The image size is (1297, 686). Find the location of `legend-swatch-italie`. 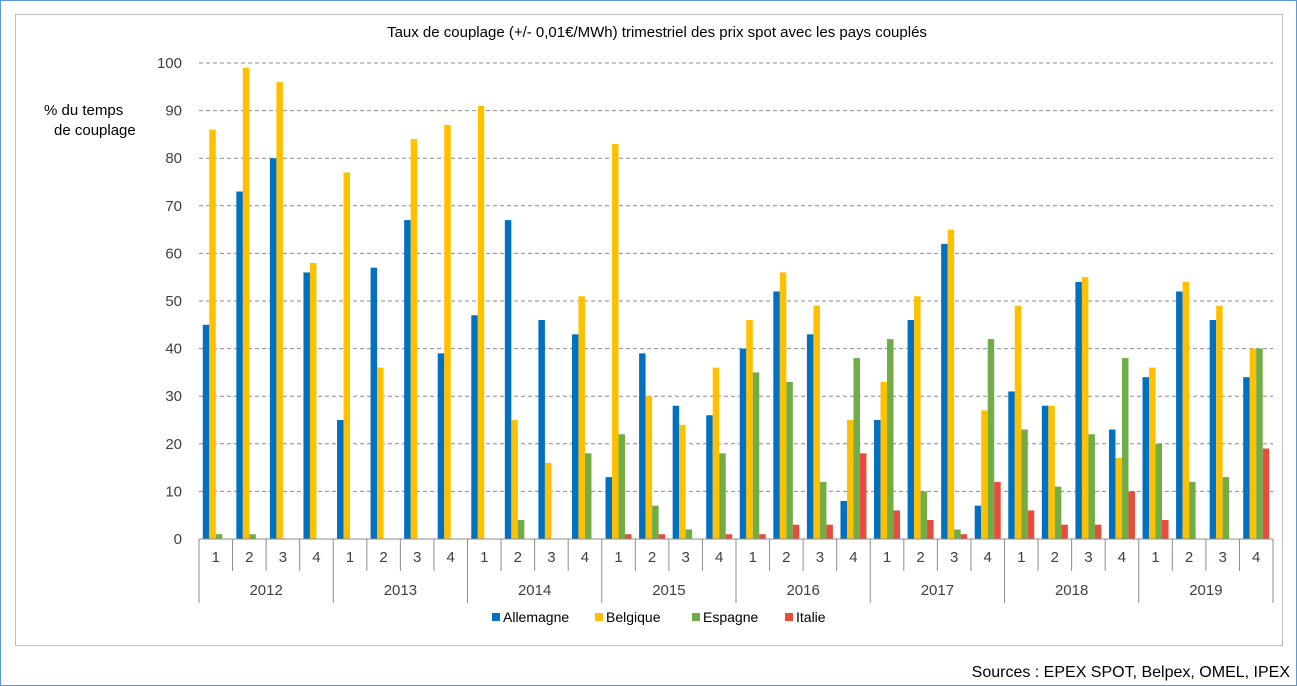

legend-swatch-italie is located at coordinates (789, 617).